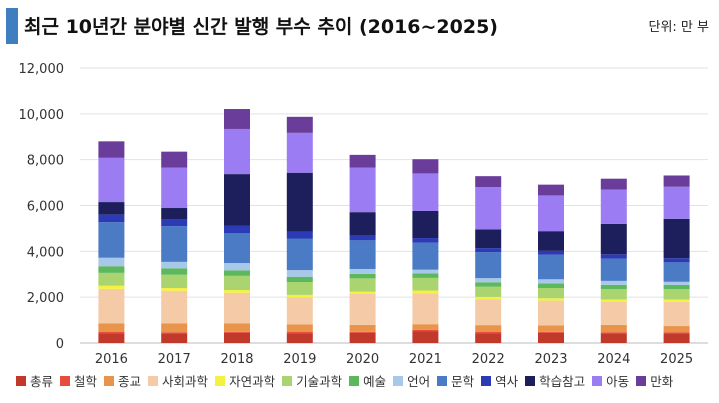  Describe the element at coordinates (42, 115) in the screenshot. I see `y-tick-label: 10,000` at that location.